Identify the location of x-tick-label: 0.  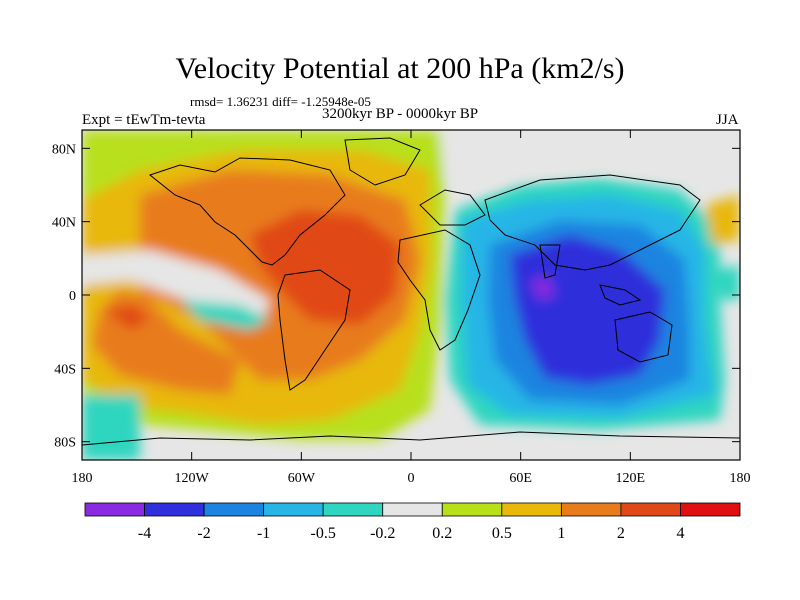
(411, 478).